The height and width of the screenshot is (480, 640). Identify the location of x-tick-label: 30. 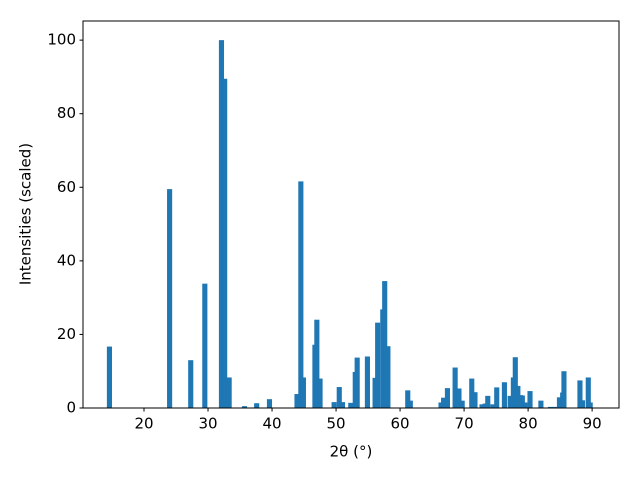
(207, 424).